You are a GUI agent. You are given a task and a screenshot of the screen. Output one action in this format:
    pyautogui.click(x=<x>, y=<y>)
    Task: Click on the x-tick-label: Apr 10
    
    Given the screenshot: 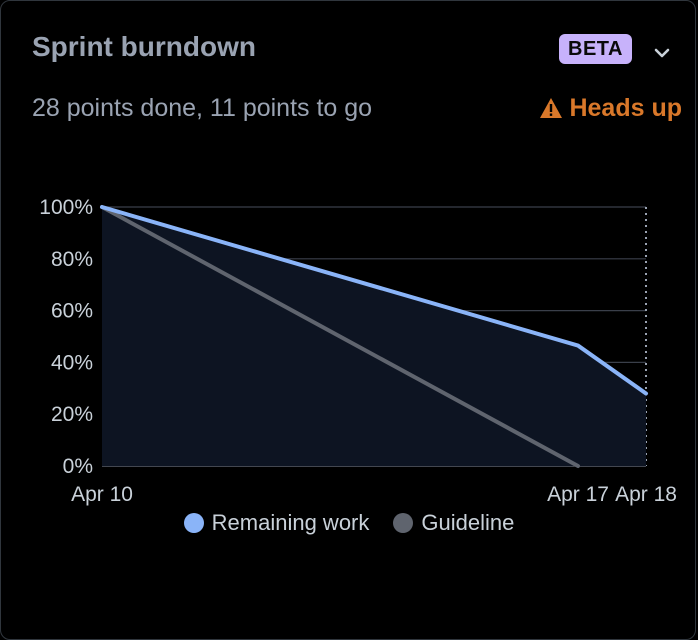 What is the action you would take?
    pyautogui.click(x=102, y=494)
    